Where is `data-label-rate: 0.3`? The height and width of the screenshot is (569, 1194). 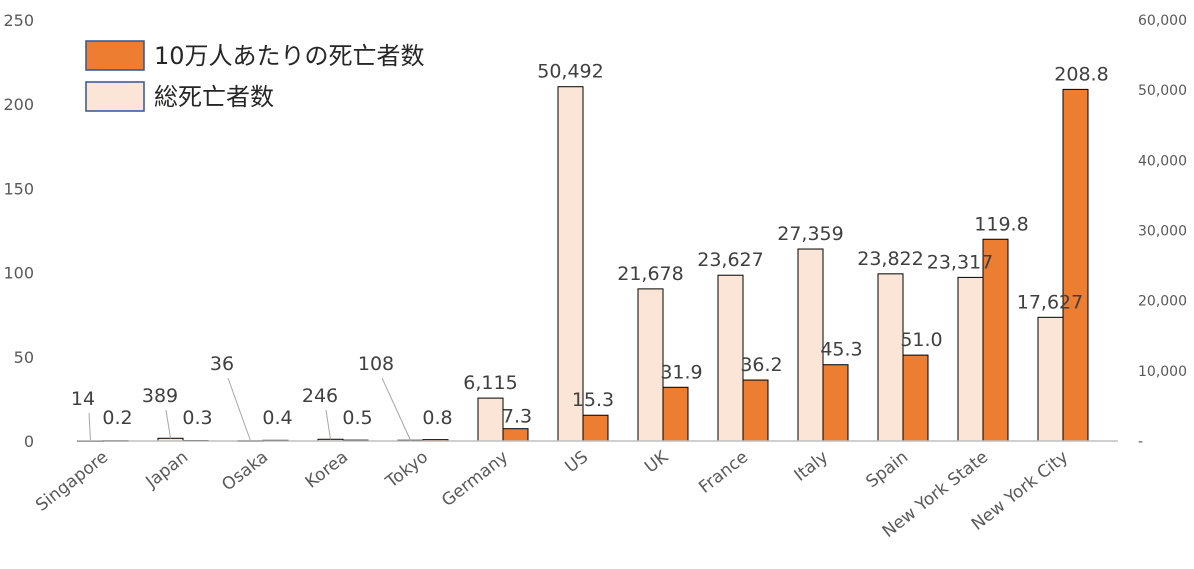
data-label-rate: 0.3 is located at coordinates (197, 418).